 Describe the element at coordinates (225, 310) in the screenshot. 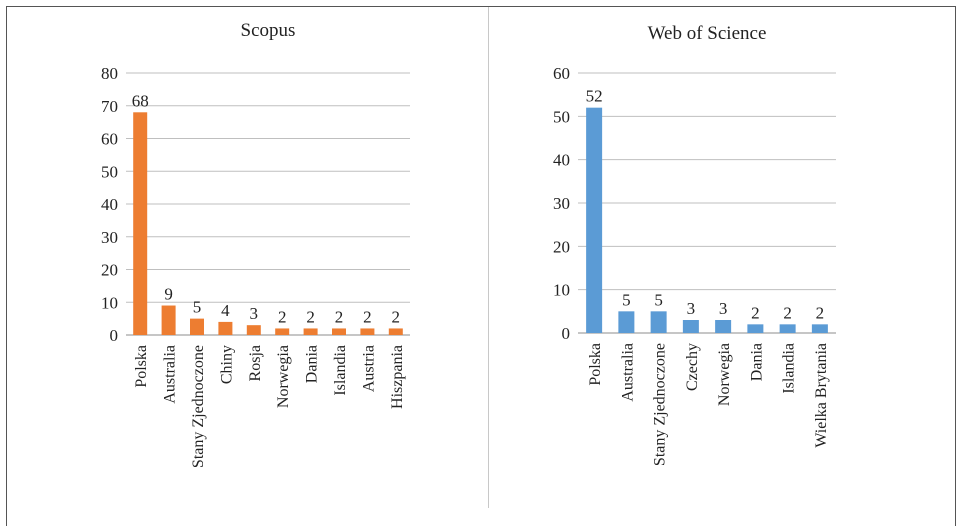

I see `scopus-data-label: 4` at that location.